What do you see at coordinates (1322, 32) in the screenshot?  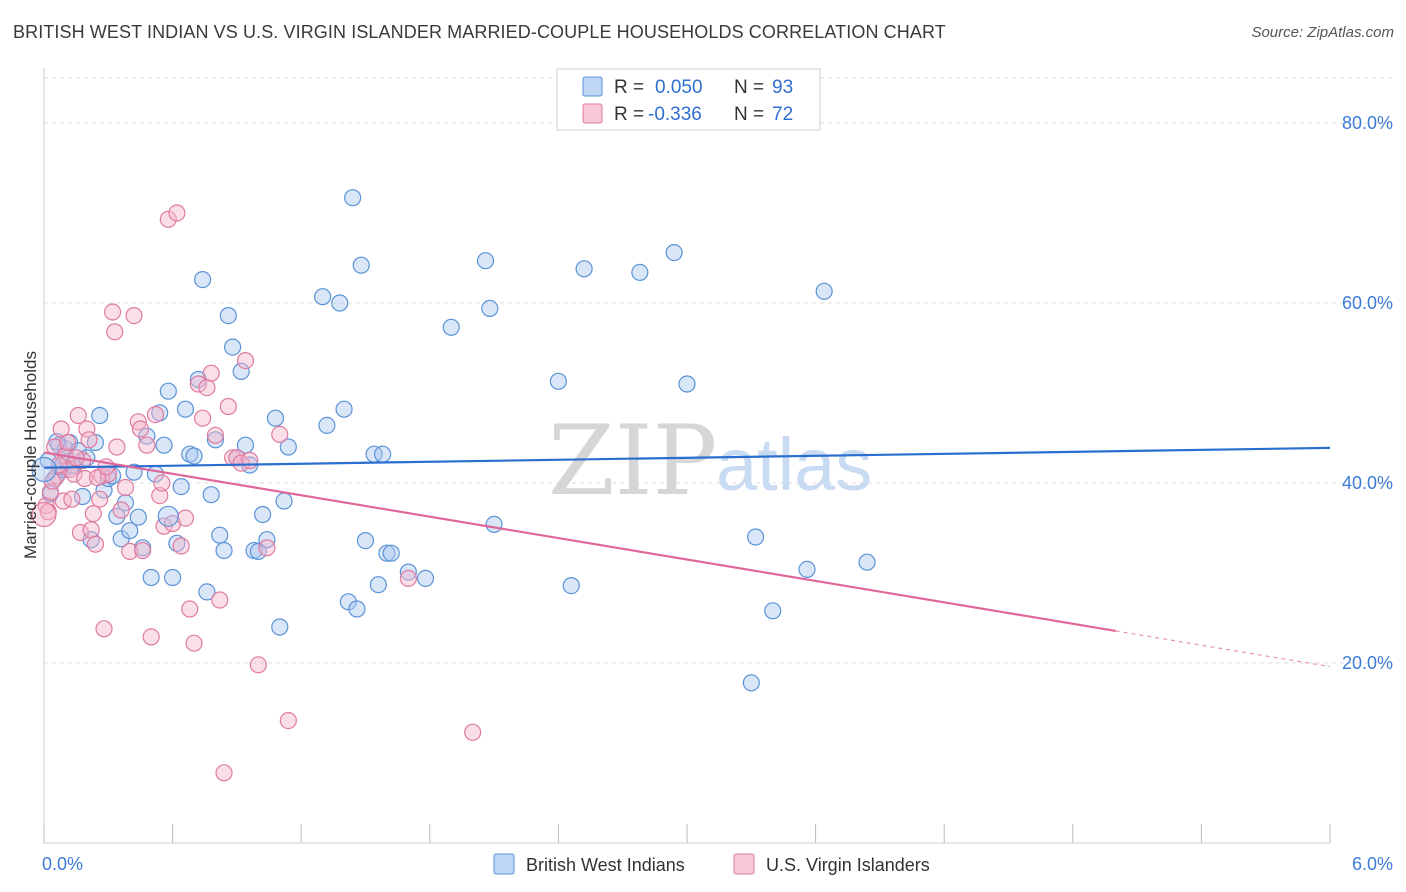 I see `chart-source: Source: ZipAtlas.com` at bounding box center [1322, 32].